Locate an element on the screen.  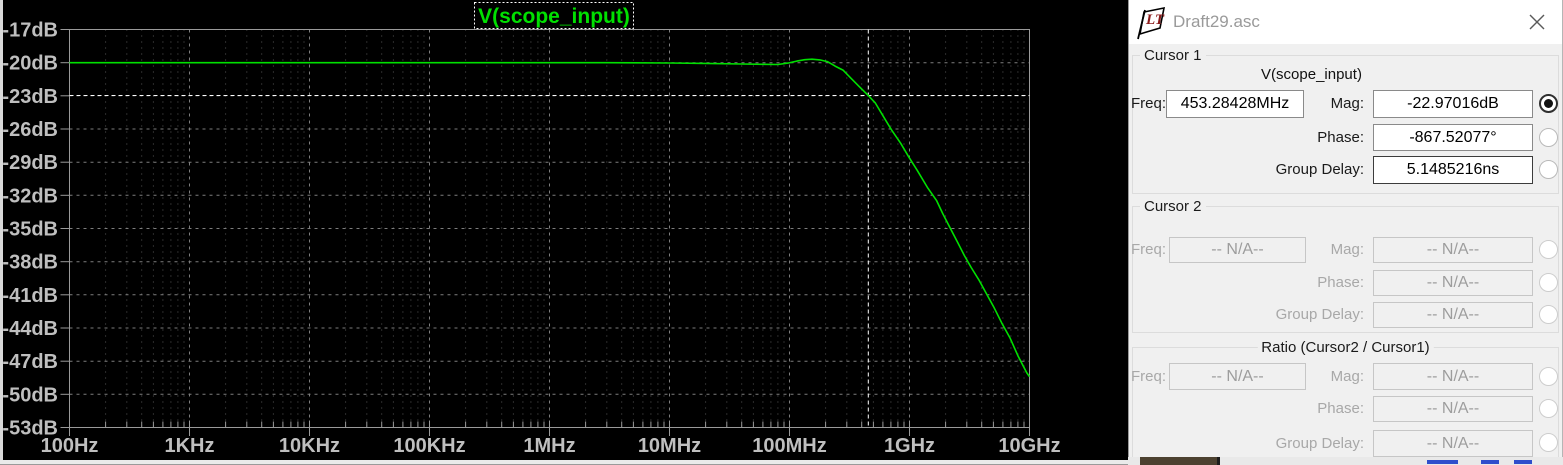
cursor2-phase-radio is located at coordinates (1548, 282).